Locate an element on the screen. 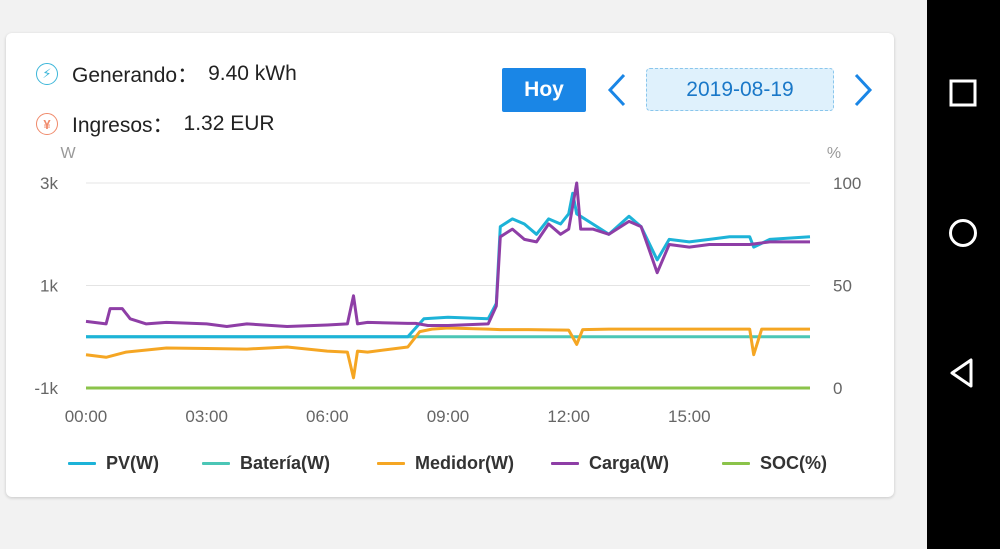 Image resolution: width=1000 pixels, height=549 pixels. income-row: ¥ Ingresos： 1.32 EUR is located at coordinates (155, 124).